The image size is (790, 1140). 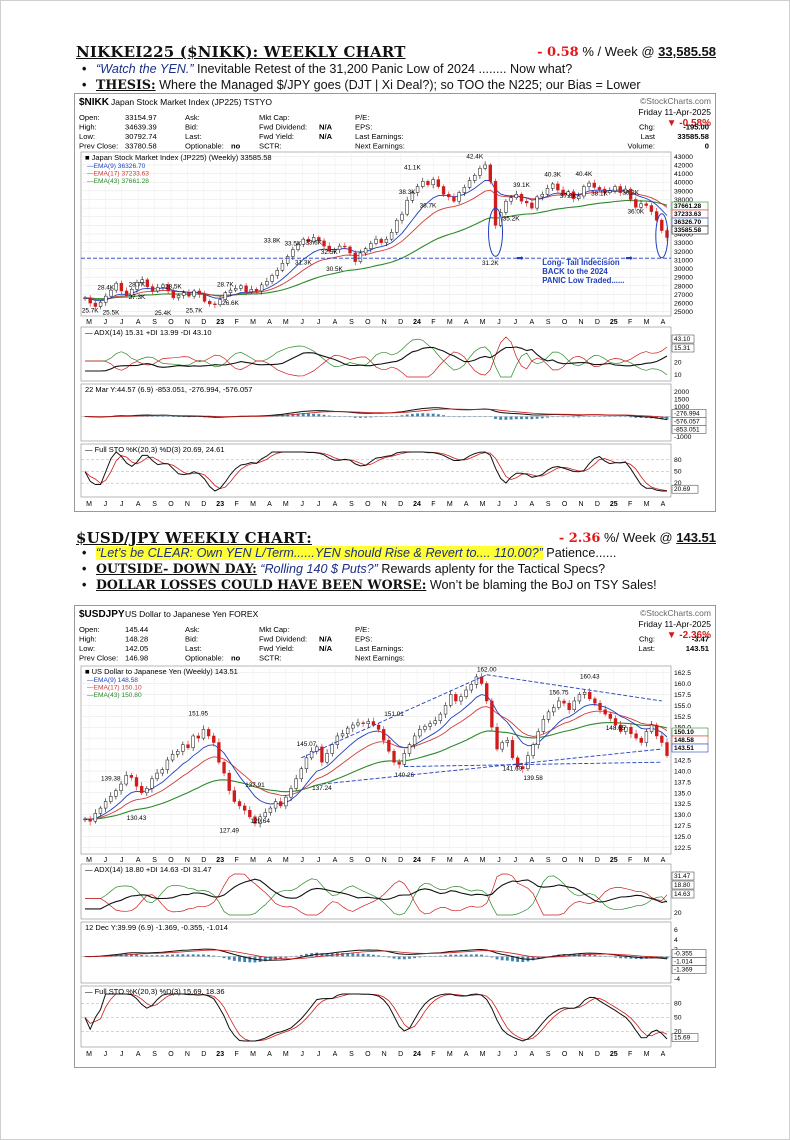 I want to click on nikkei-change-pct: - 0.58, so click(x=558, y=52).